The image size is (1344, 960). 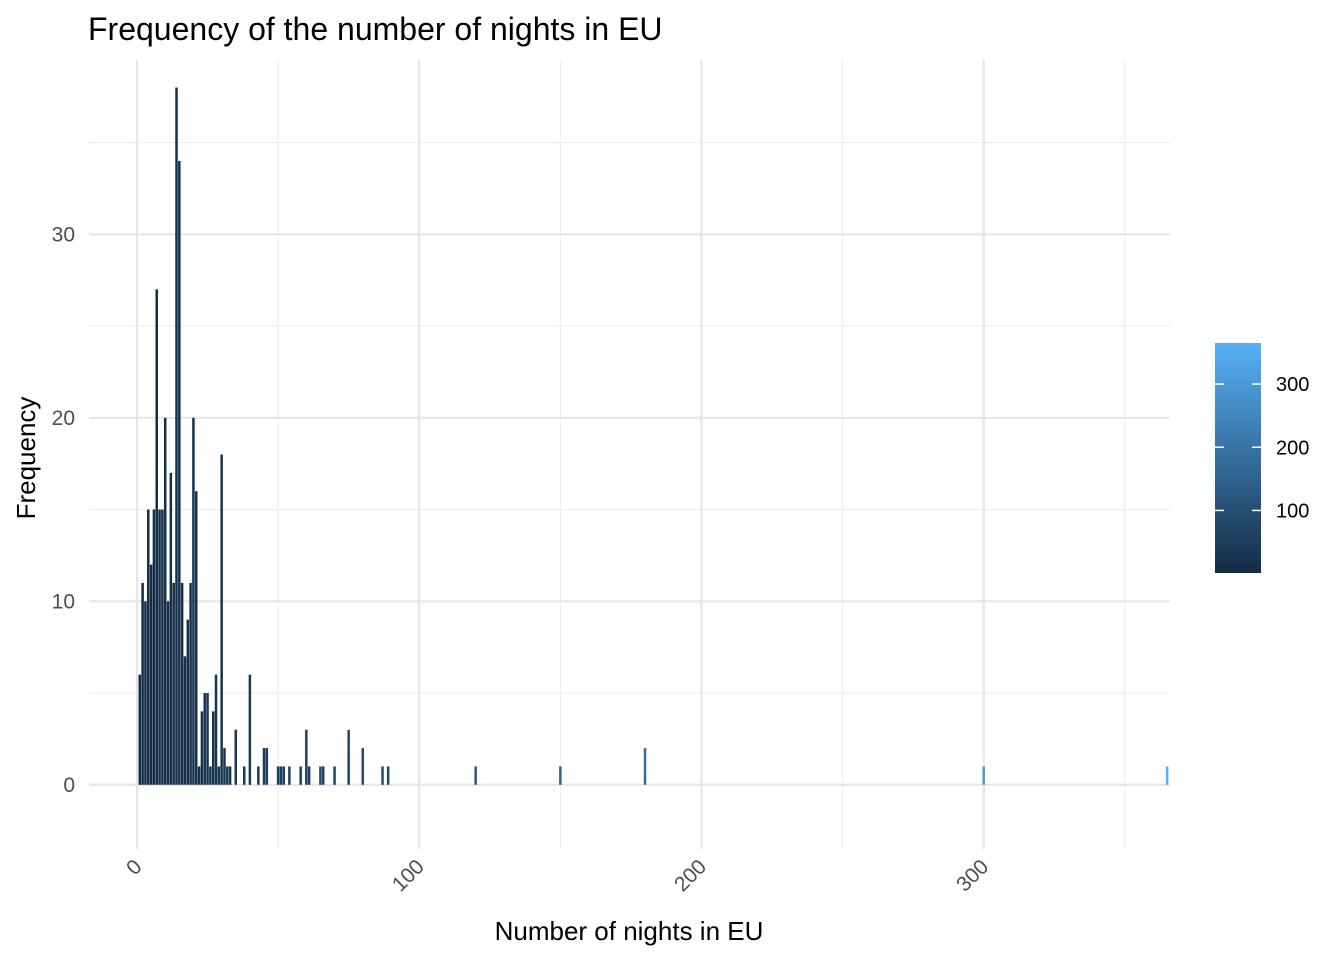 I want to click on legend-tick-label: 300, so click(x=1292, y=385).